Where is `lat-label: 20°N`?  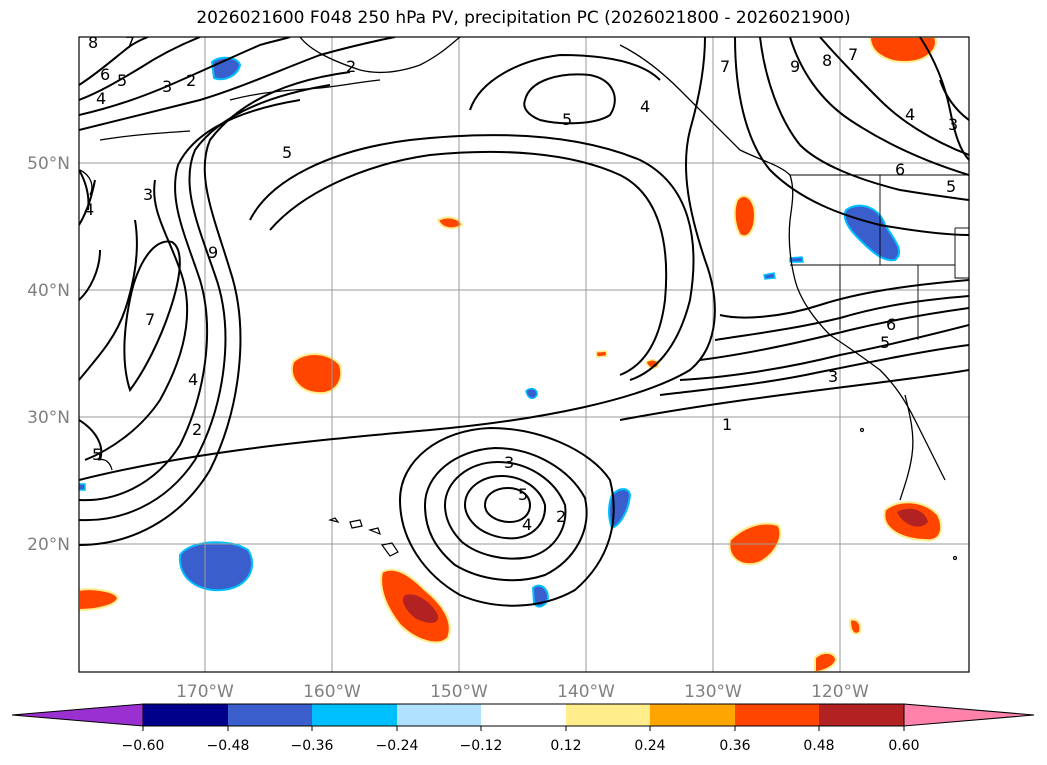
lat-label: 20°N is located at coordinates (48, 545).